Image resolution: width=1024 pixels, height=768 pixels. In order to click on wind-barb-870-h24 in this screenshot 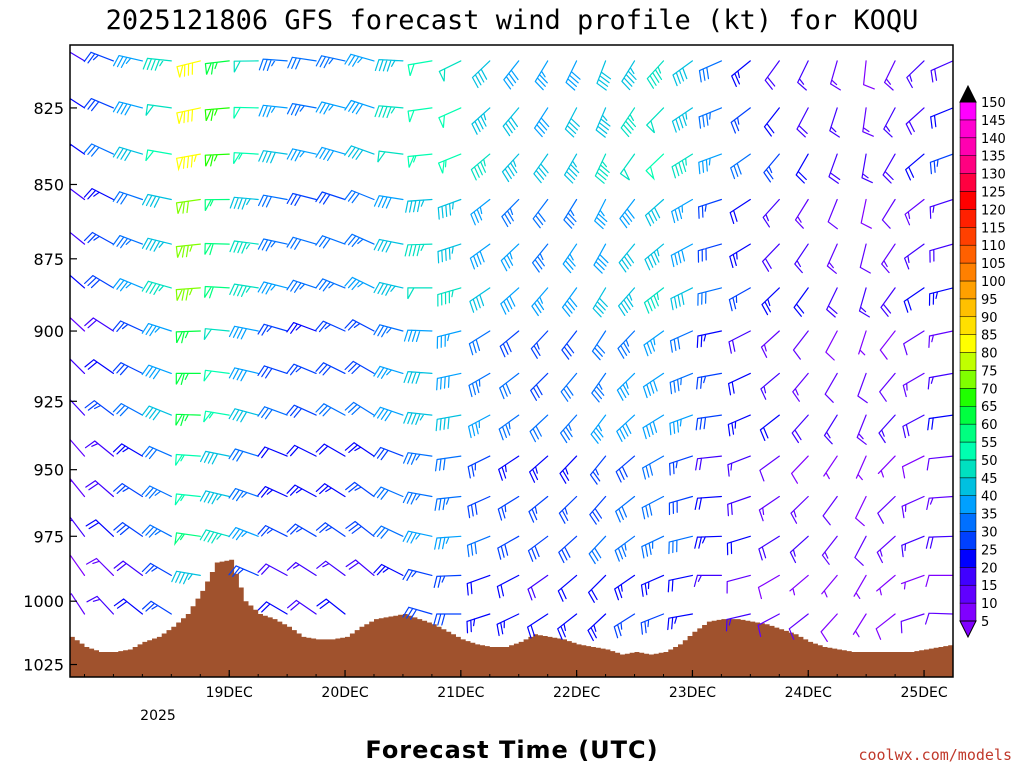, I will do `click(244, 247)`.